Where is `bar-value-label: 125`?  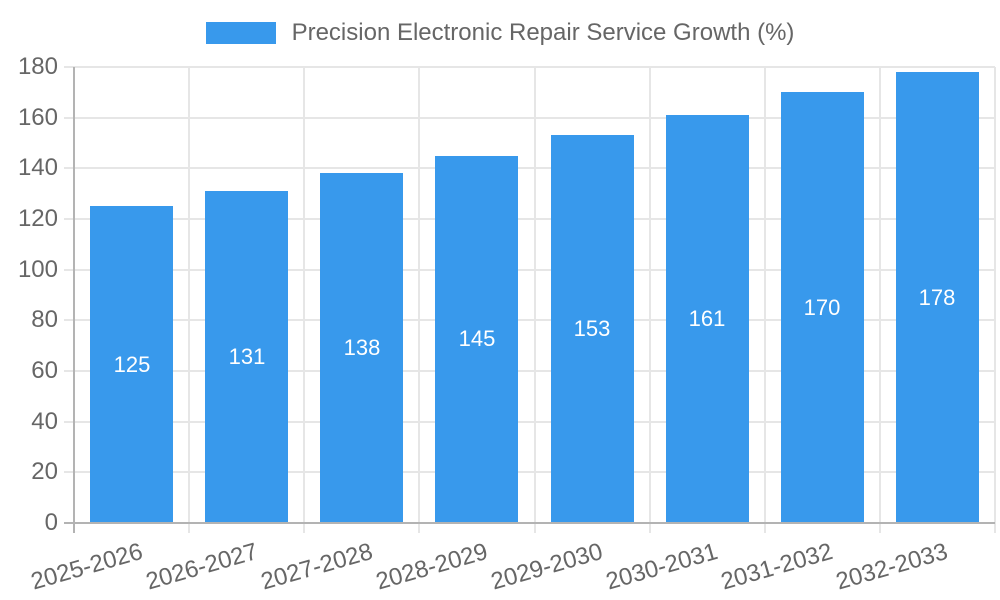 bar-value-label: 125 is located at coordinates (132, 364).